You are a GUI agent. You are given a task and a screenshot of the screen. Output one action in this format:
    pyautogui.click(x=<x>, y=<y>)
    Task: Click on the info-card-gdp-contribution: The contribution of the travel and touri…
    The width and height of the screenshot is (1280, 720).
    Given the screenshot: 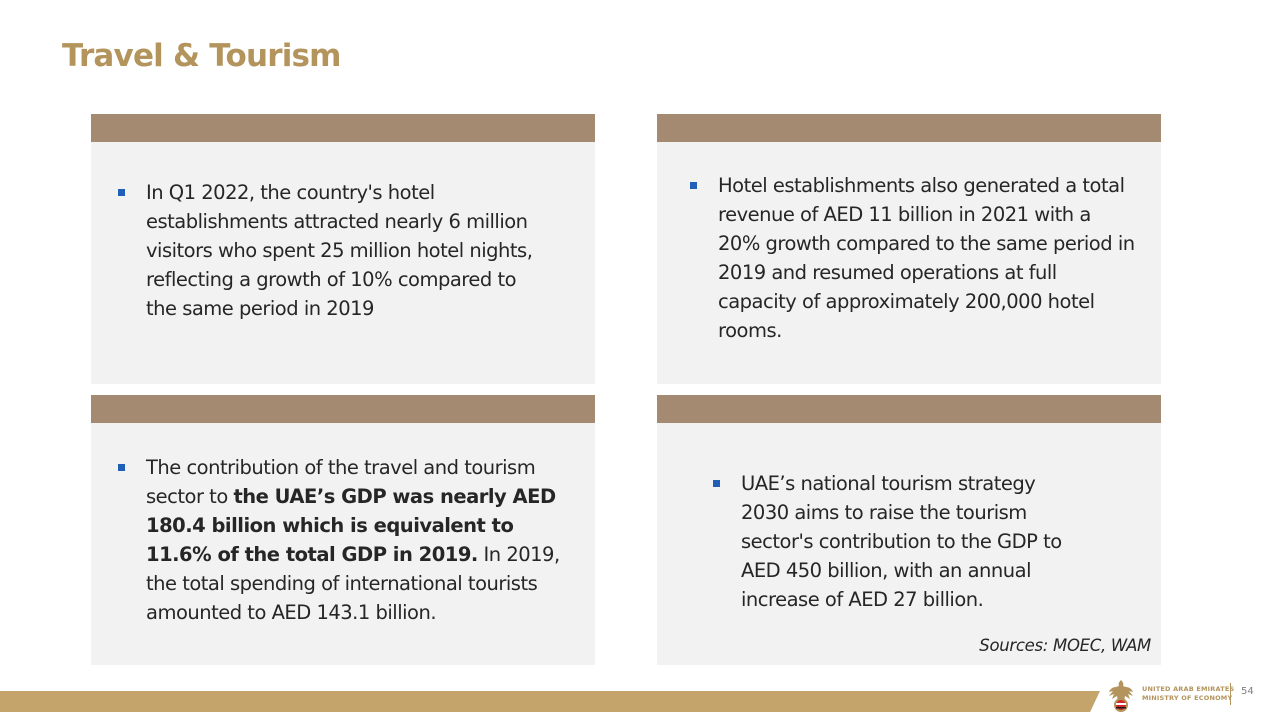 What is the action you would take?
    pyautogui.click(x=343, y=530)
    